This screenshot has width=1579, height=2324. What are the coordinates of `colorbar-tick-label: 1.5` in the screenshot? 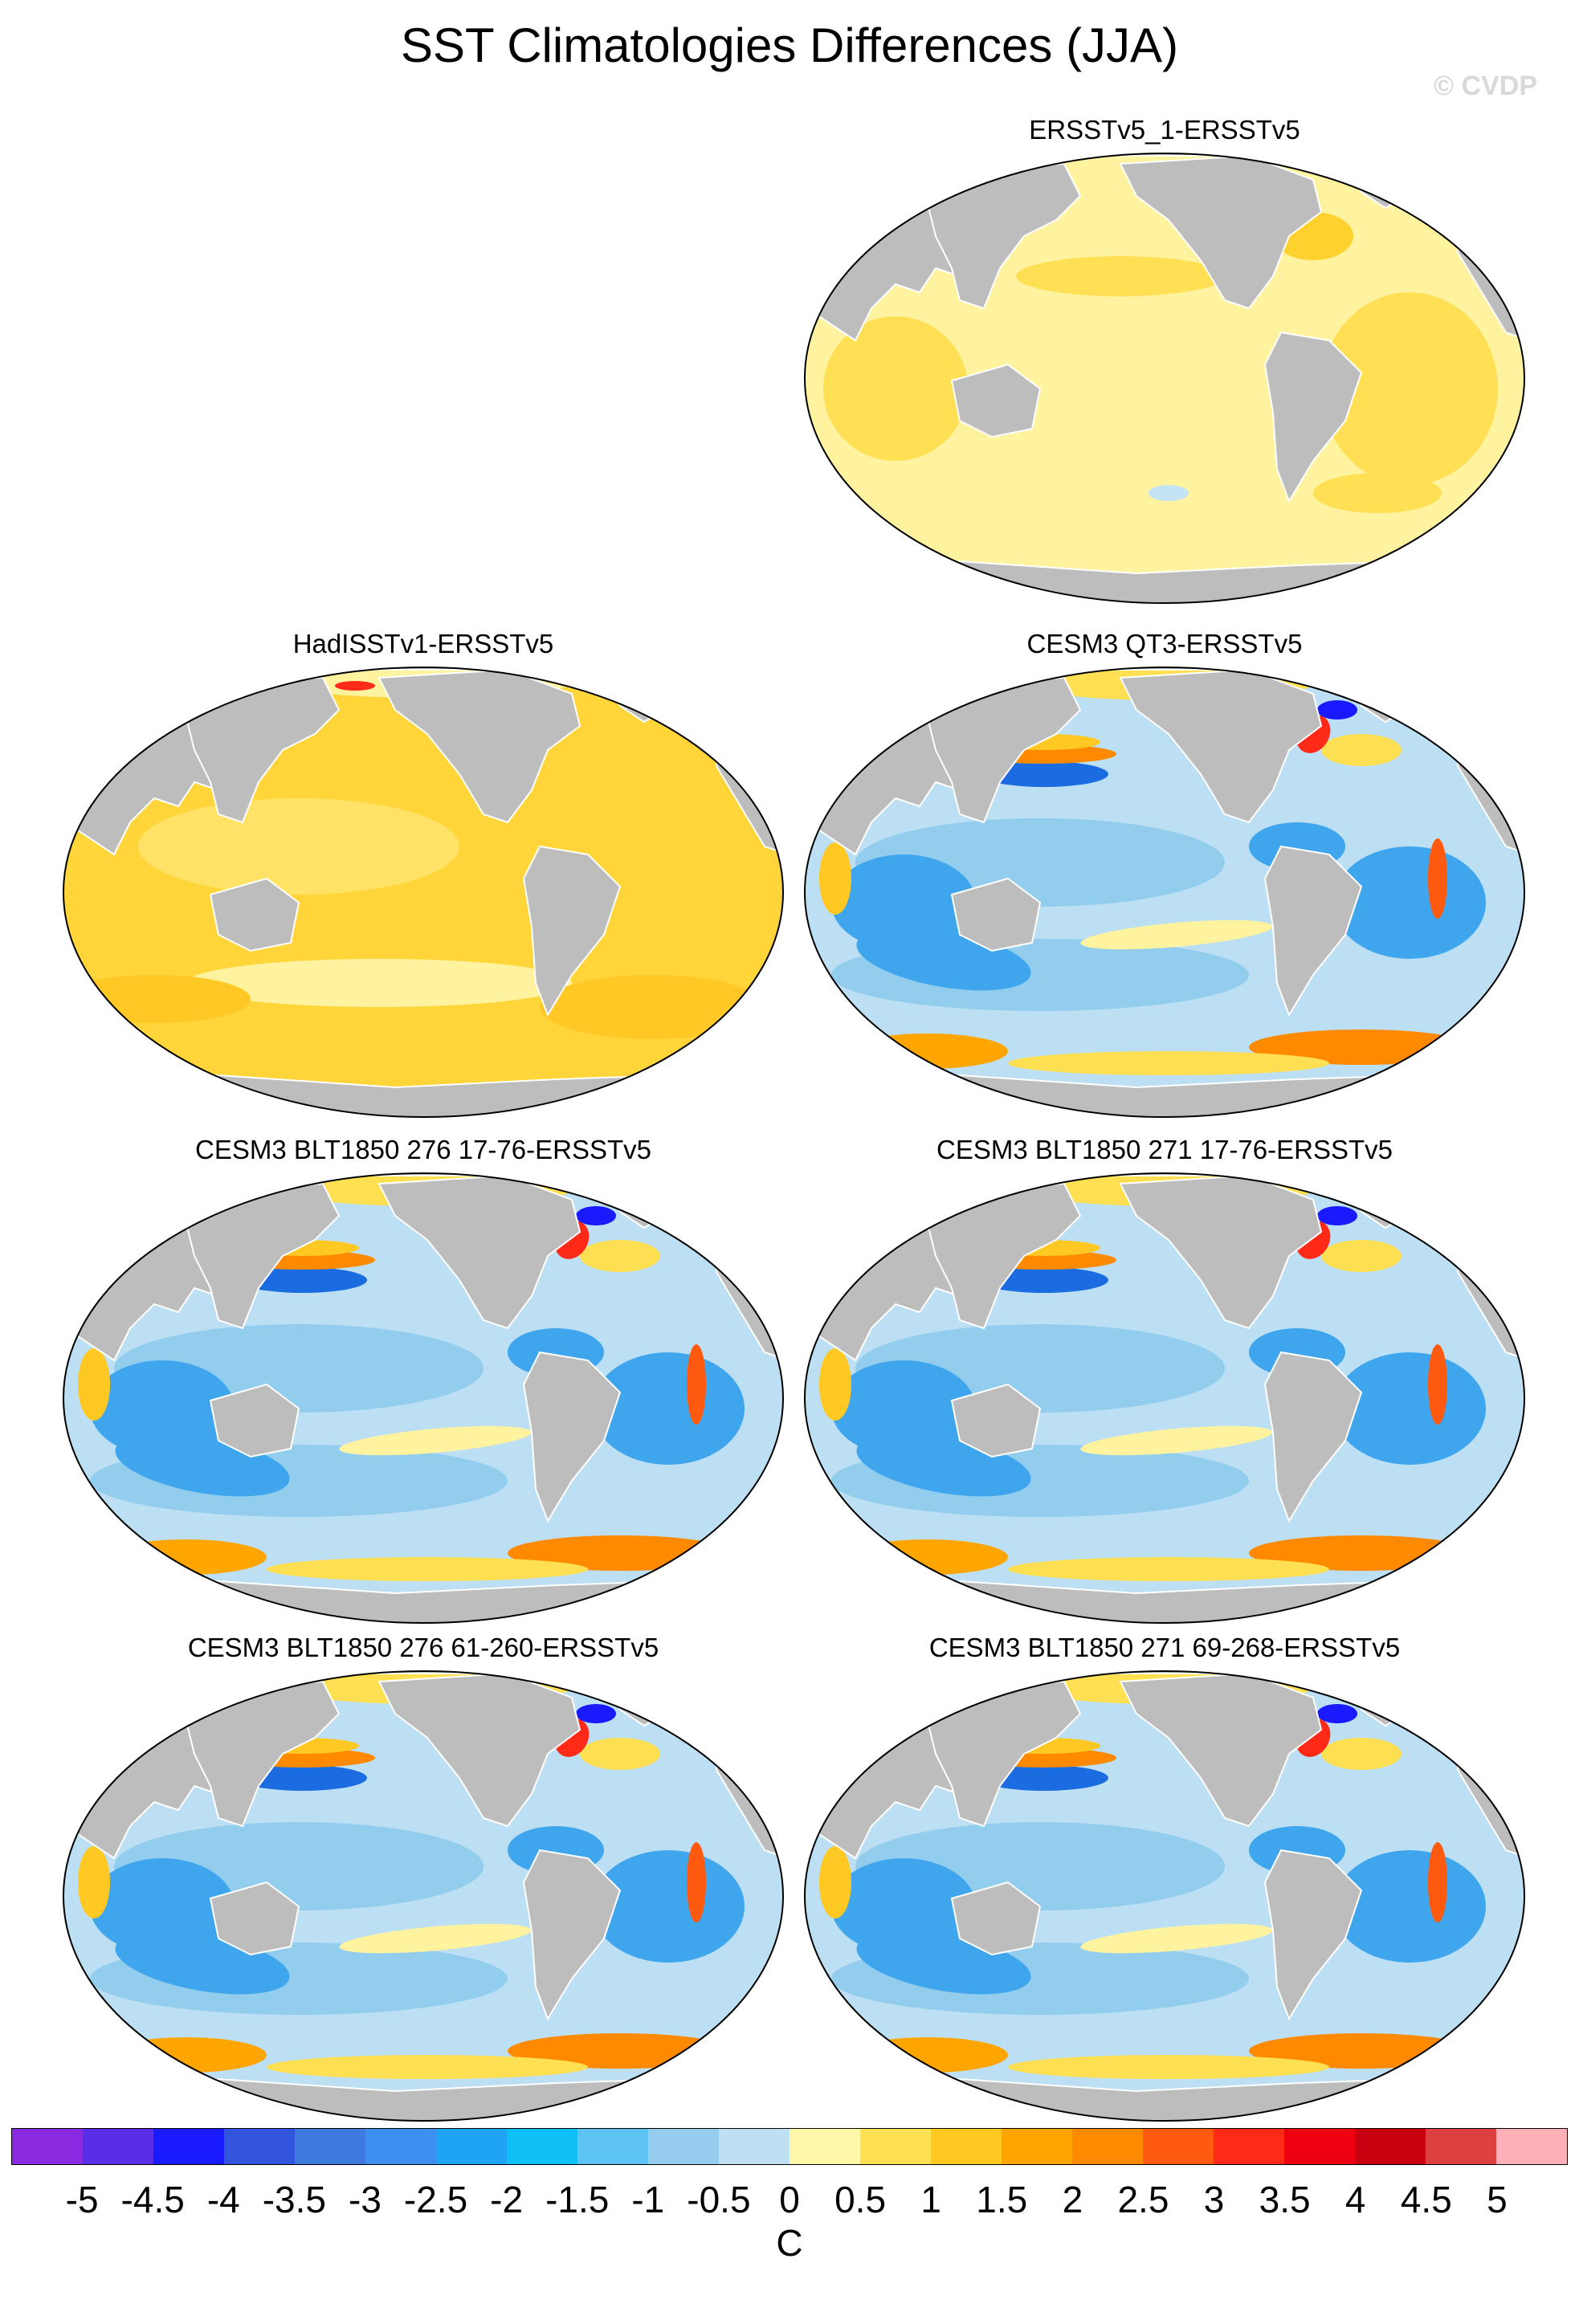 It's located at (1002, 2199).